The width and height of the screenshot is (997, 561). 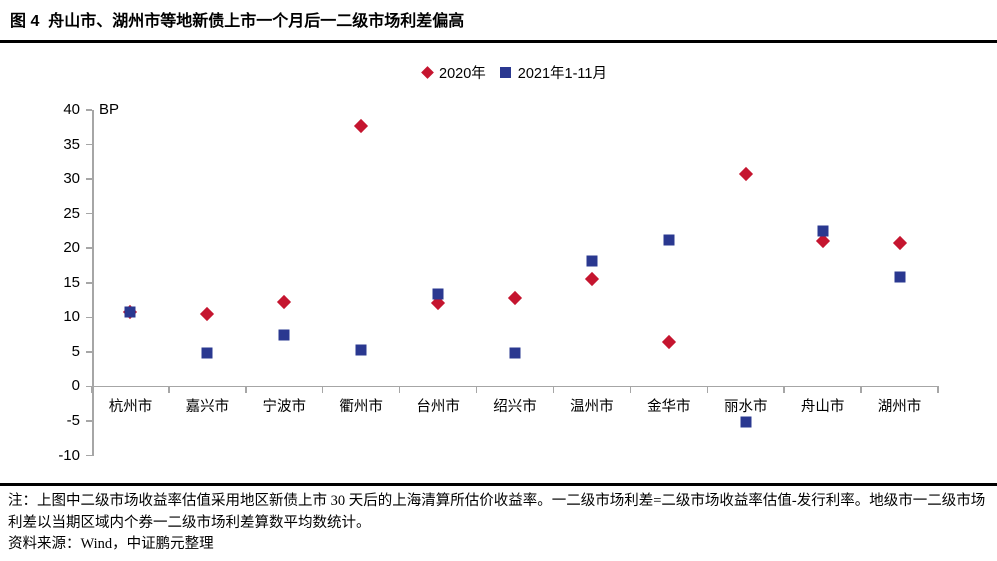 What do you see at coordinates (284, 407) in the screenshot?
I see `x-category-label: 宁波市` at bounding box center [284, 407].